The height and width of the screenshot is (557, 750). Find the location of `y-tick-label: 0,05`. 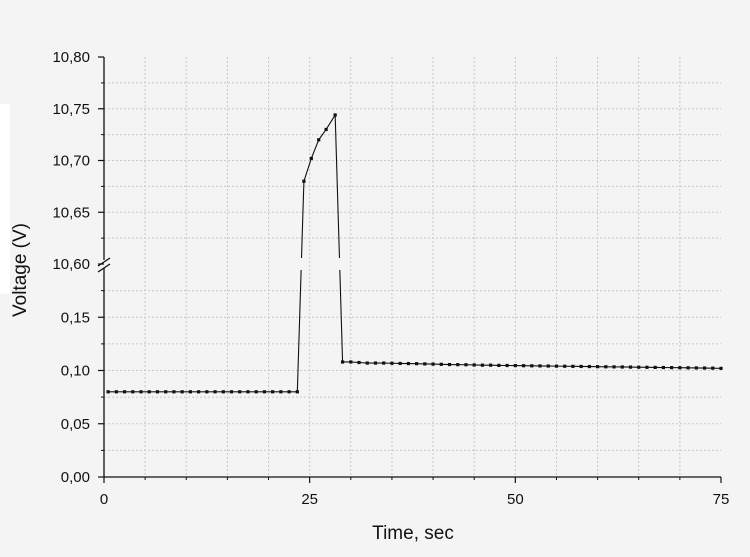

y-tick-label: 0,05 is located at coordinates (75, 424).